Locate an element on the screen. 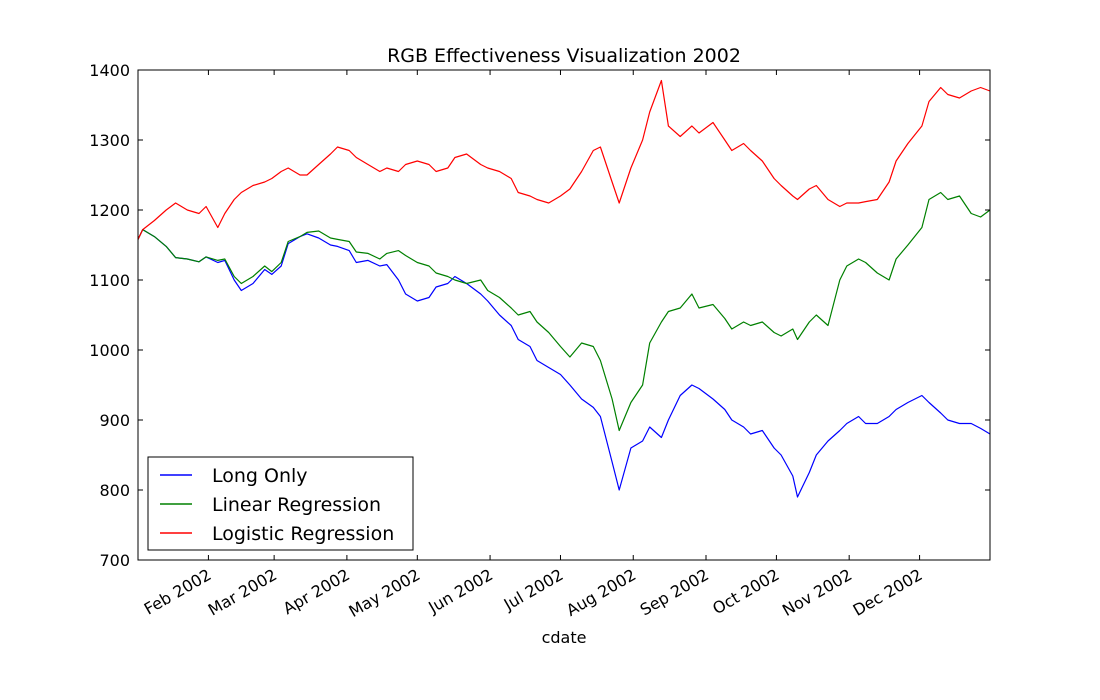 This screenshot has width=1100, height=700. y-tick-label: 800 is located at coordinates (114, 490).